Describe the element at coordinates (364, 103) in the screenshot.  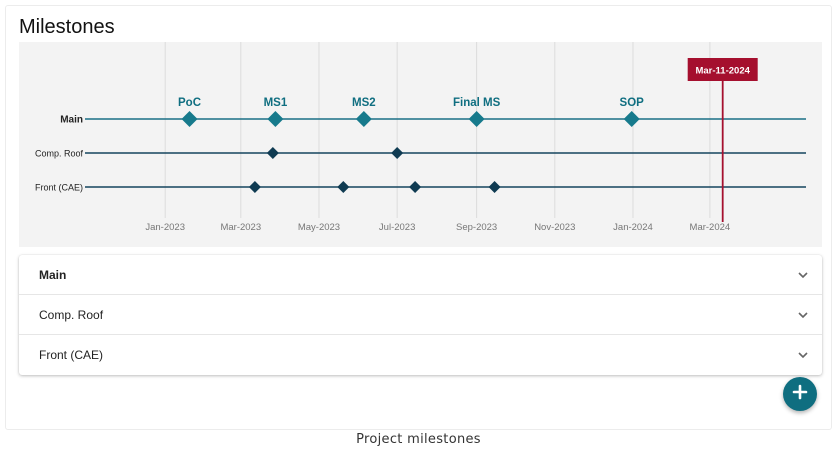
I see `milestone-label: MS2` at that location.